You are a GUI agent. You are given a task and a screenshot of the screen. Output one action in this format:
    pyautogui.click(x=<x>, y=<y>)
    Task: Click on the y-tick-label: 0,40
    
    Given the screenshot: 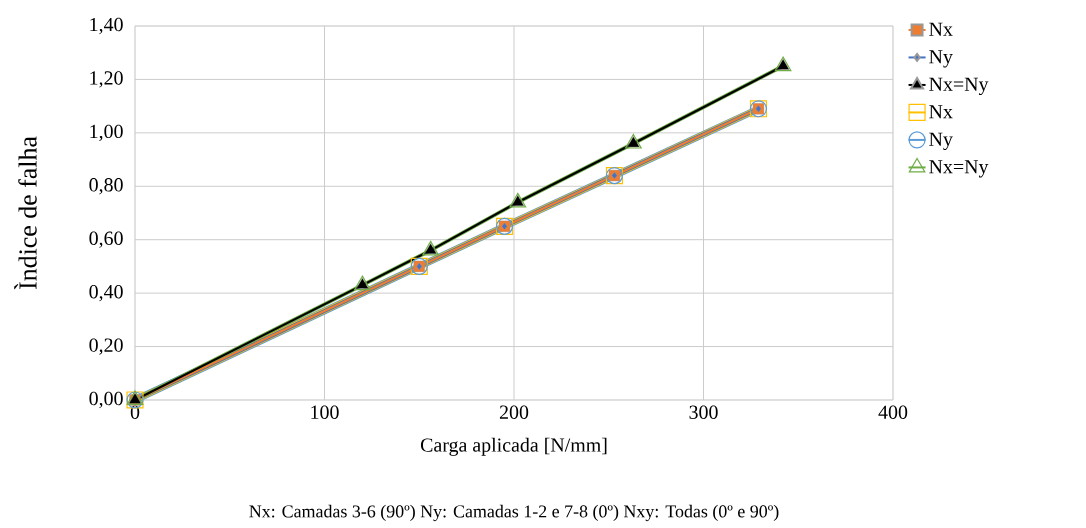 What is the action you would take?
    pyautogui.click(x=106, y=293)
    